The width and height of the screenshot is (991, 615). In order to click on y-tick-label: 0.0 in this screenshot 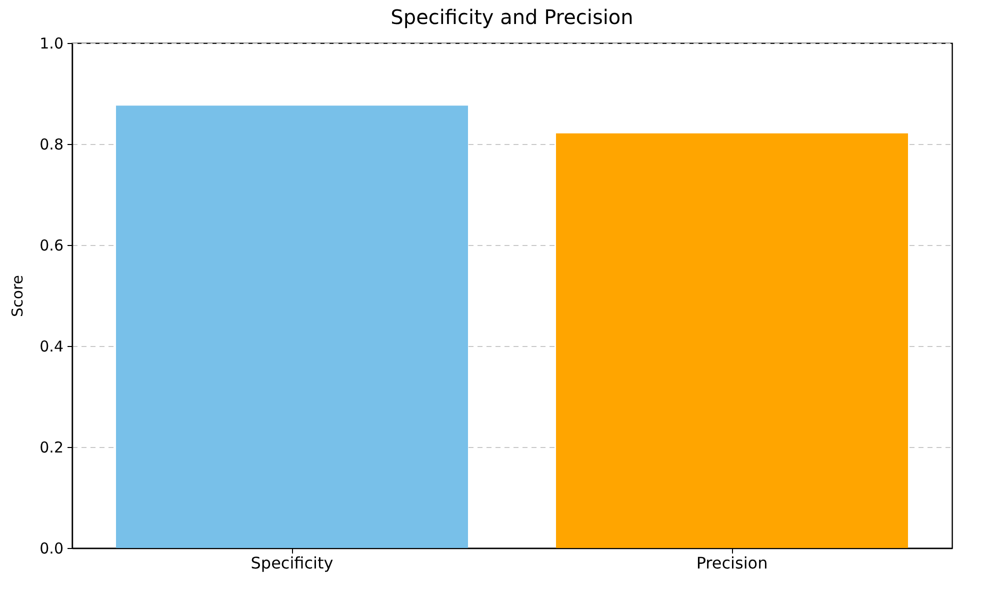, I will do `click(52, 549)`.